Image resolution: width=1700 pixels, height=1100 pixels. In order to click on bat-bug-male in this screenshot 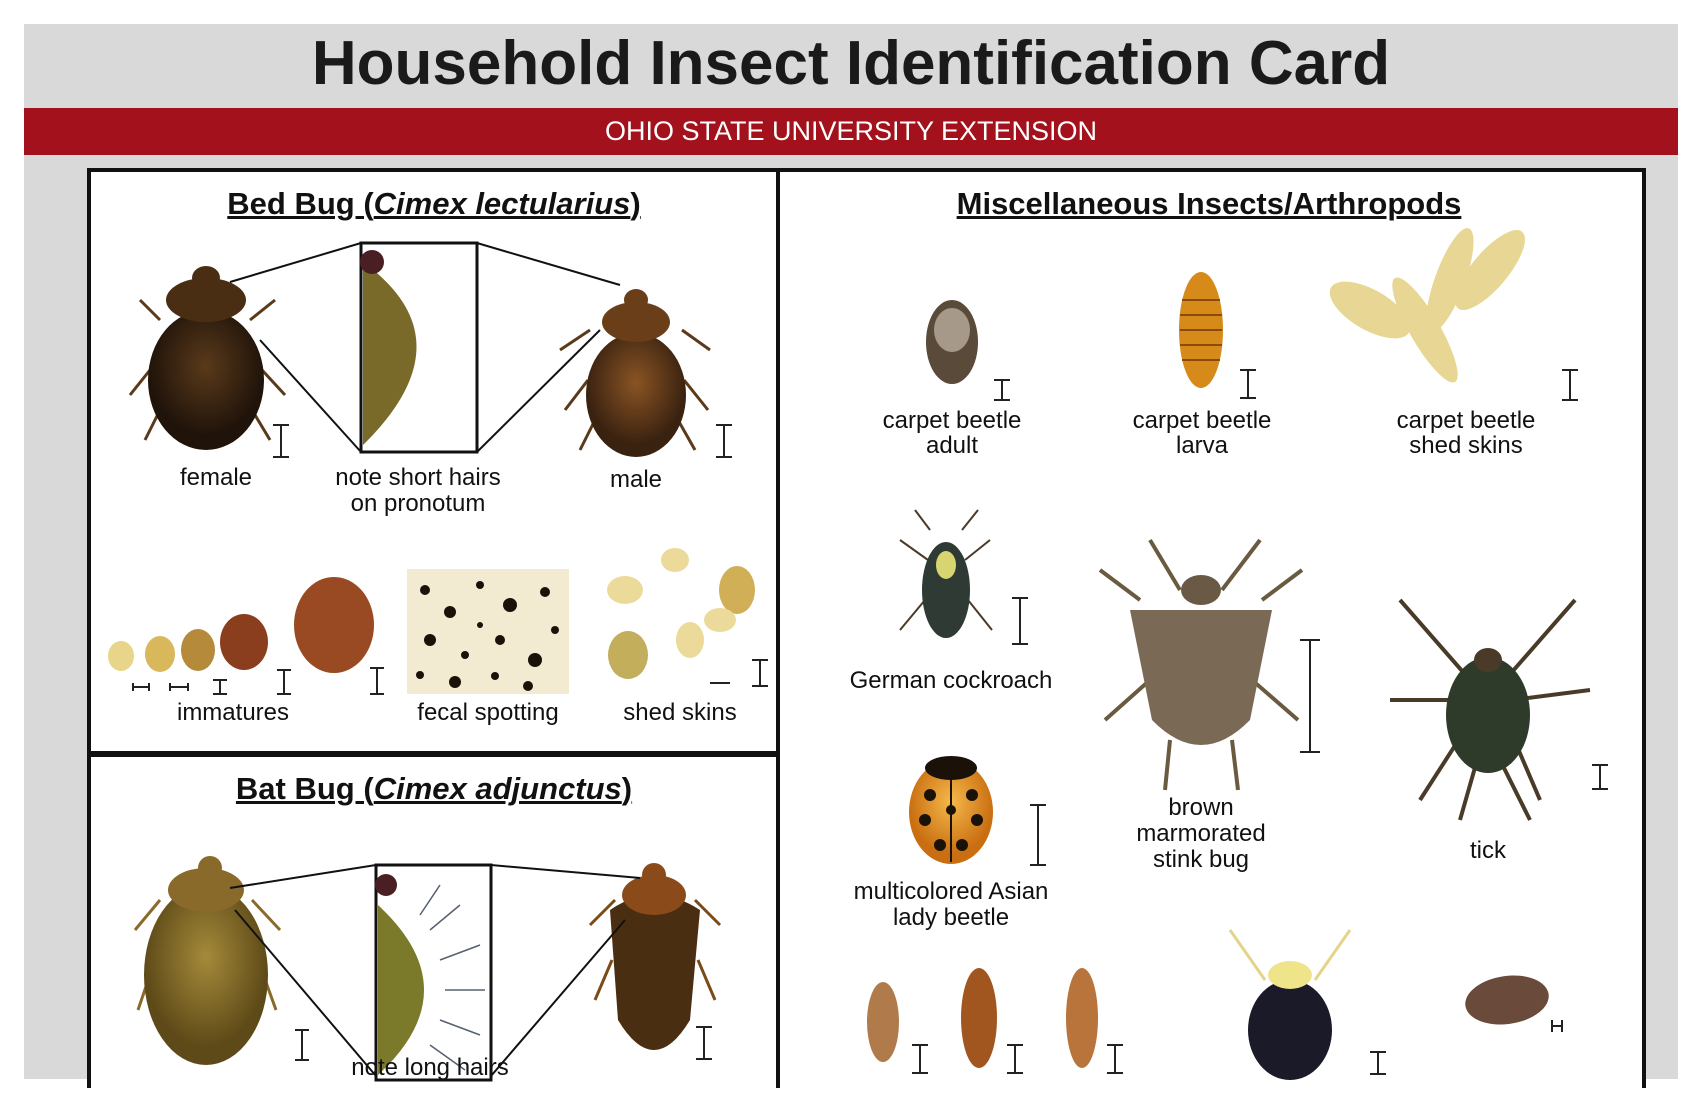, I will do `click(655, 956)`.